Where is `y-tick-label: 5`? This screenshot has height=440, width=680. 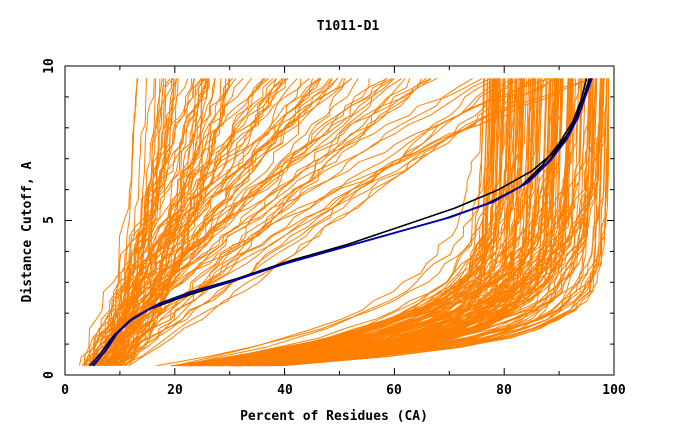
y-tick-label: 5 is located at coordinates (49, 220).